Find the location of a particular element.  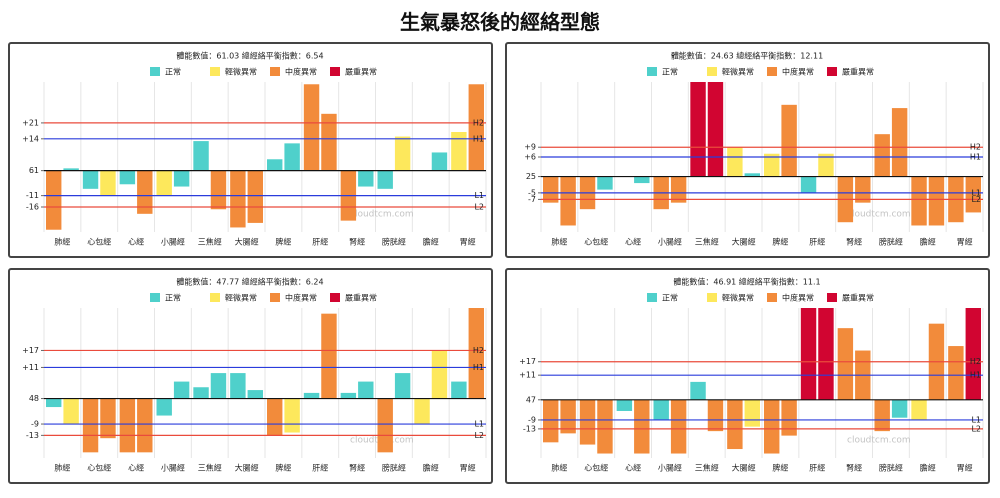

subtitle: 體能數值：24.63 總經絡平衡指數：12.11 is located at coordinates (747, 56).